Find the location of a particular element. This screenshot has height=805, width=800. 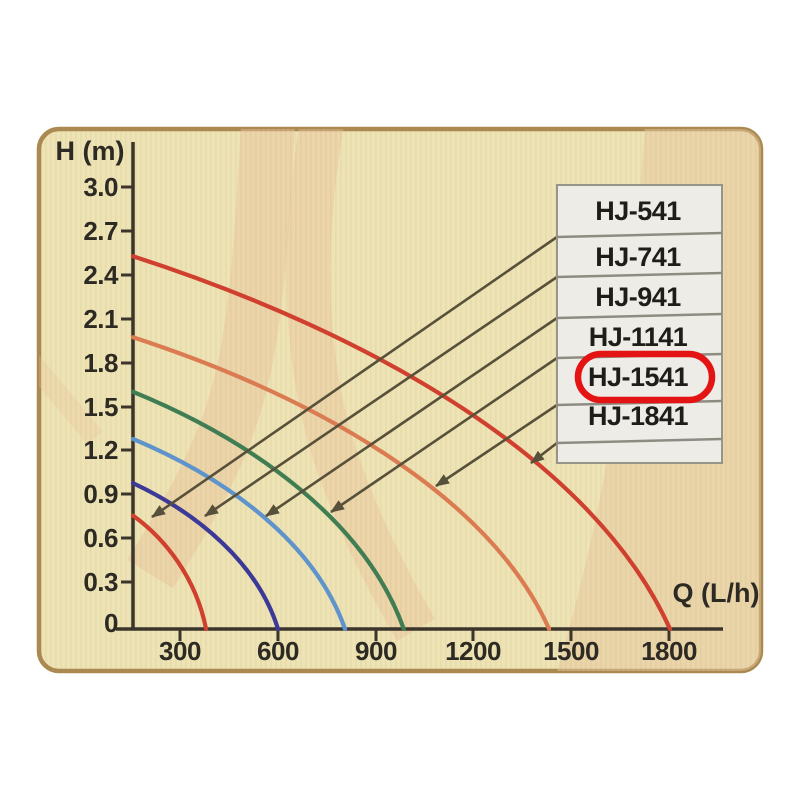

y-tick-label: 1.5 is located at coordinates (100, 407).